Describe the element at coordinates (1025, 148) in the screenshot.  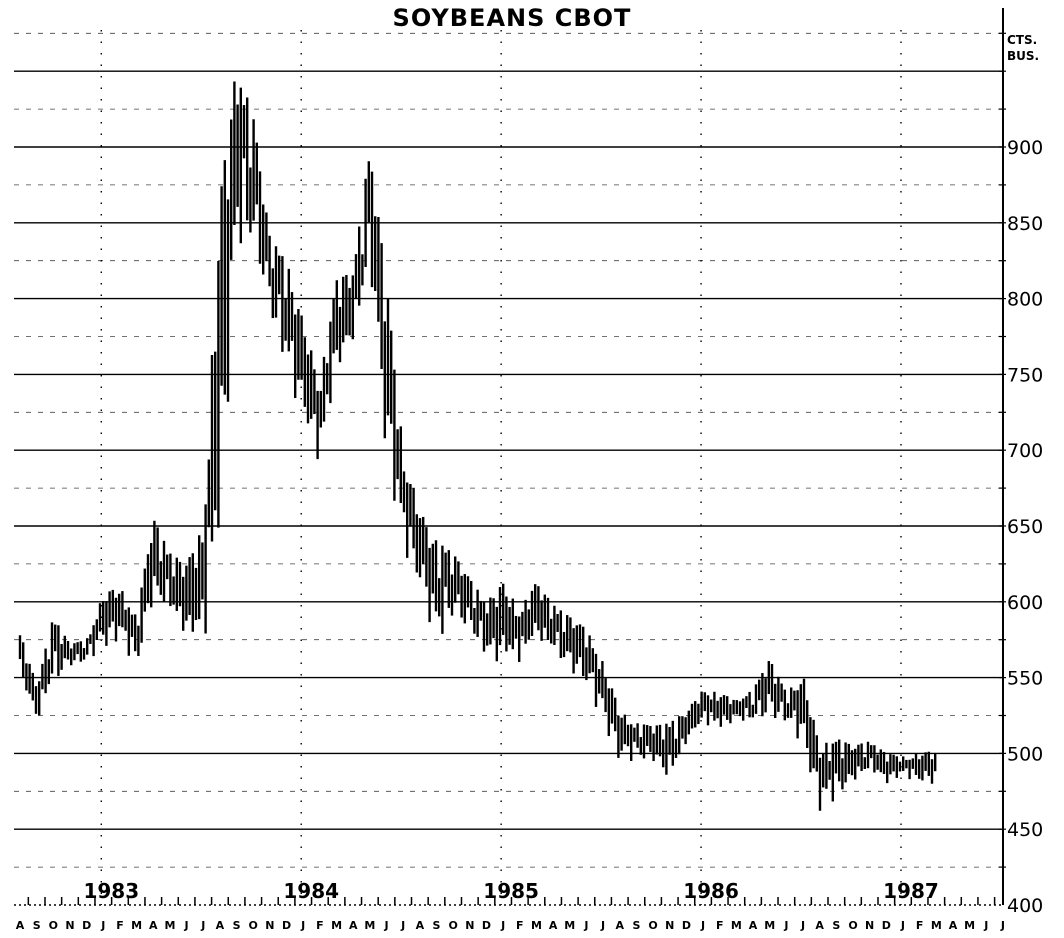
I see `y-tick-label: 900` at that location.